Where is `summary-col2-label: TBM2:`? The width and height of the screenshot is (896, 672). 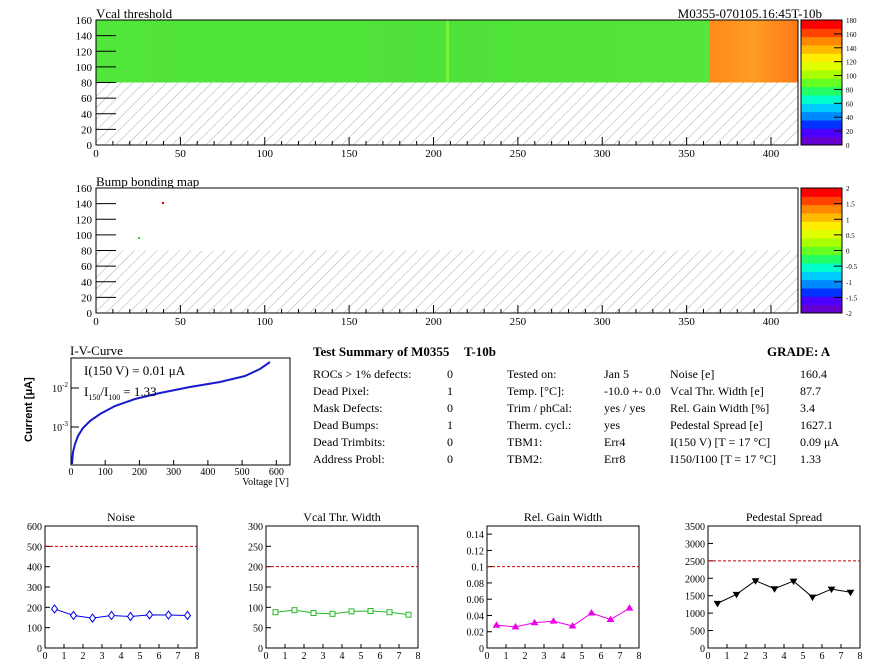
summary-col2-label: TBM2: is located at coordinates (524, 459).